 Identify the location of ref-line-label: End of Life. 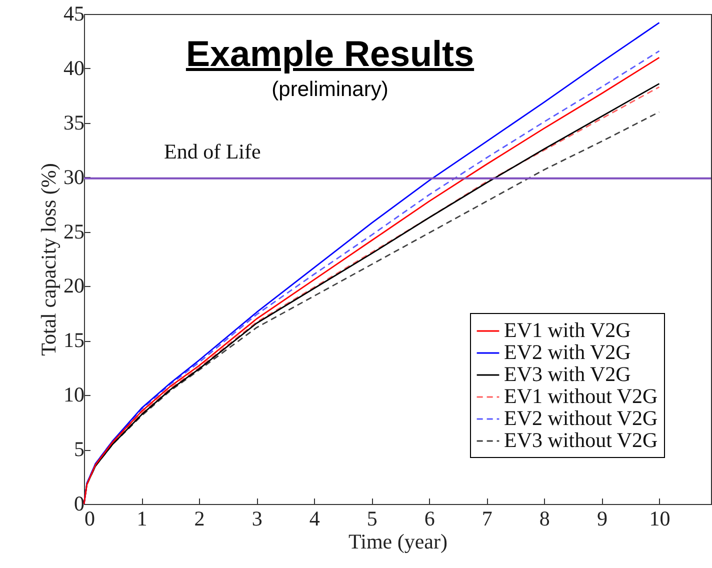
(212, 151).